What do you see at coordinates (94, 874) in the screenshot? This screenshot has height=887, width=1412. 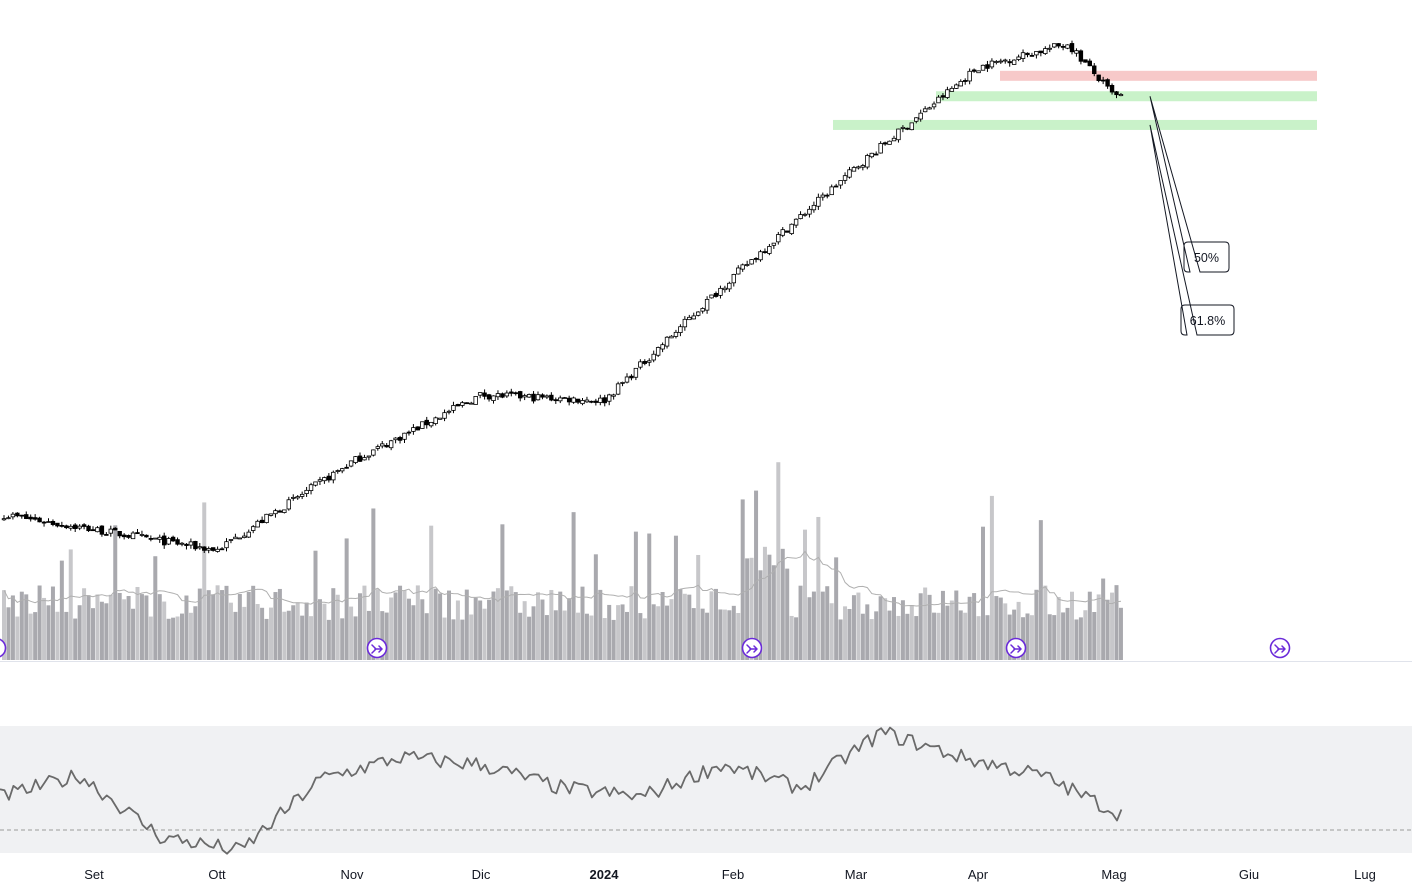 I see `time-axis-tick-label: Set` at bounding box center [94, 874].